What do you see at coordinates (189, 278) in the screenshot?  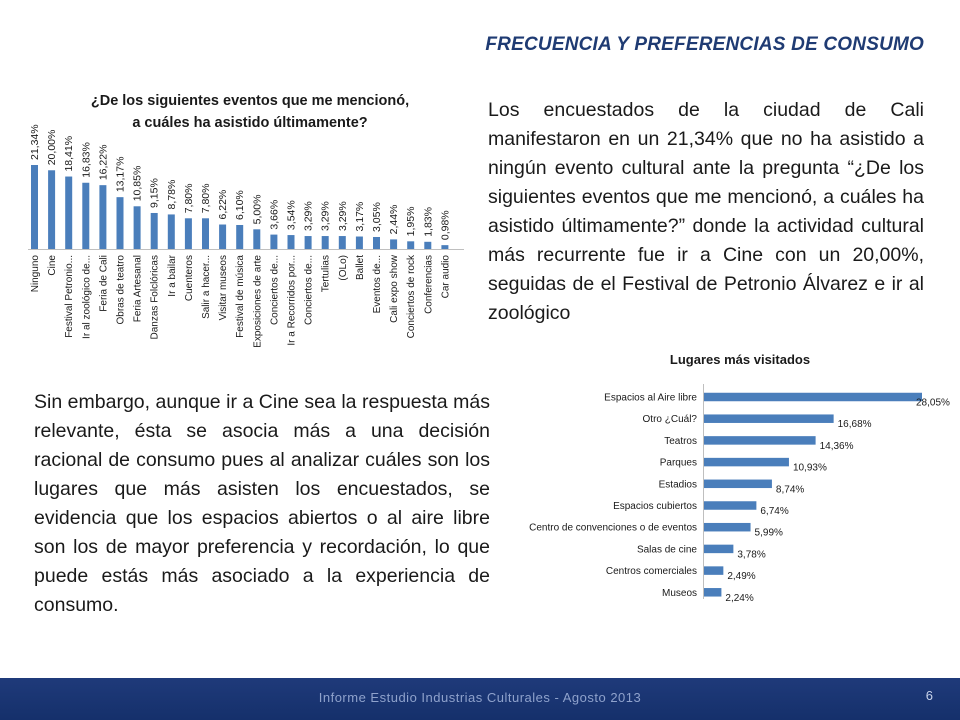 I see `category-label-10: Cuenteros` at bounding box center [189, 278].